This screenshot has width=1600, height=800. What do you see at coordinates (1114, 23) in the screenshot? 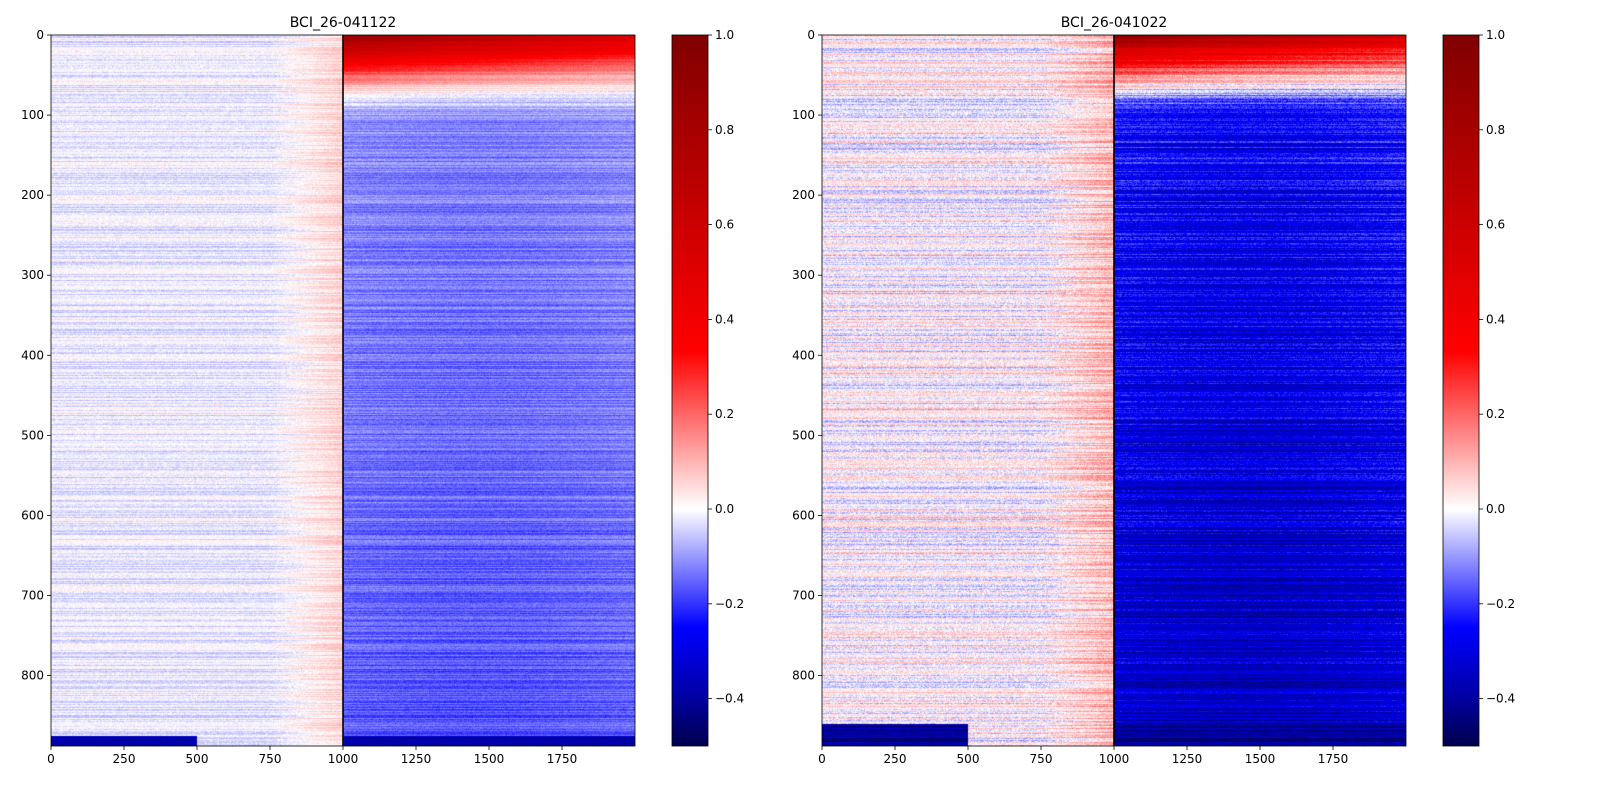
I see `chart-title-2: BCI_26-041022` at bounding box center [1114, 23].